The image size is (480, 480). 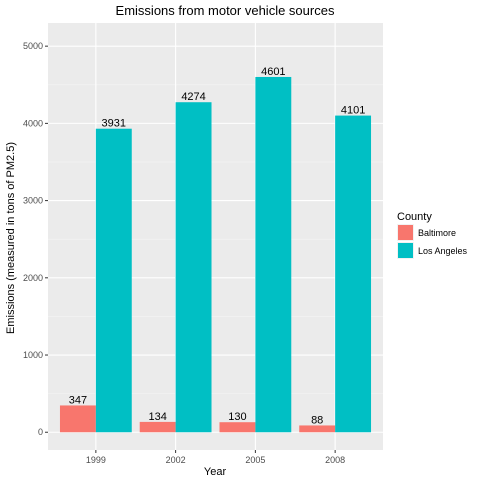 I want to click on x-tick-label: 2008, so click(x=335, y=460).